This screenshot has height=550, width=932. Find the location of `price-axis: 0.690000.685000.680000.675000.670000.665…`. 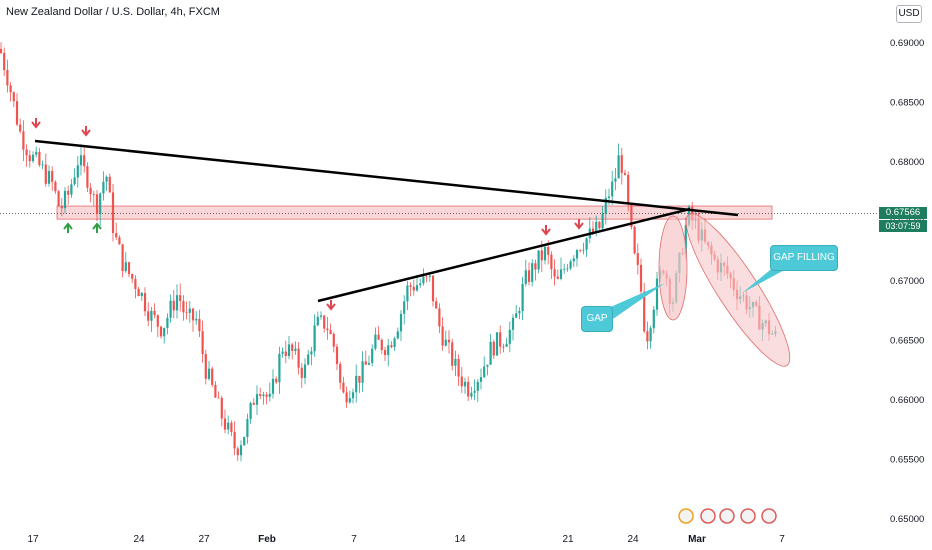

price-axis: 0.690000.685000.680000.675000.670000.665… is located at coordinates (907, 281).